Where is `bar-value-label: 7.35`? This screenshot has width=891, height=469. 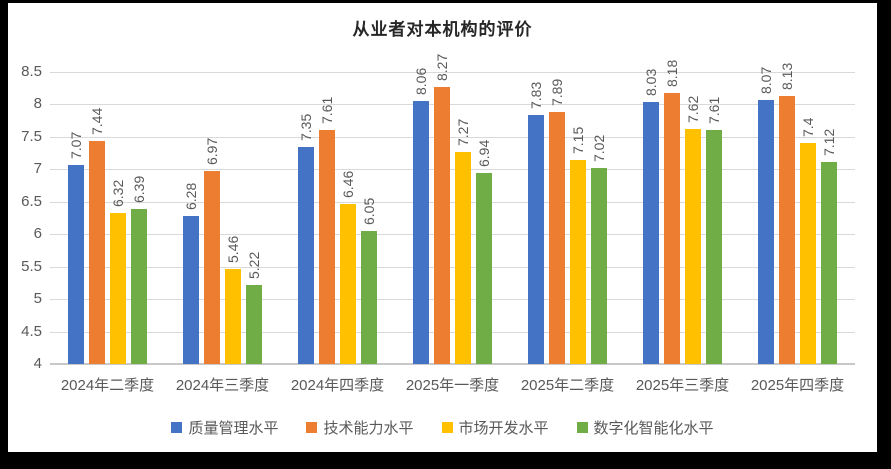 bar-value-label: 7.35 is located at coordinates (306, 127).